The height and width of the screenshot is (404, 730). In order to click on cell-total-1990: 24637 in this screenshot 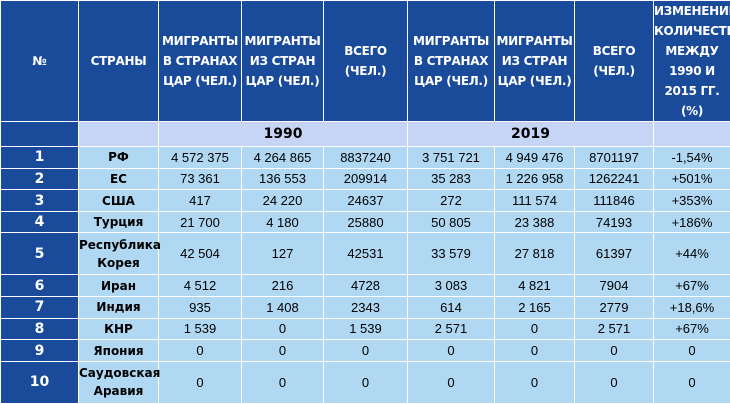, I will do `click(365, 200)`.